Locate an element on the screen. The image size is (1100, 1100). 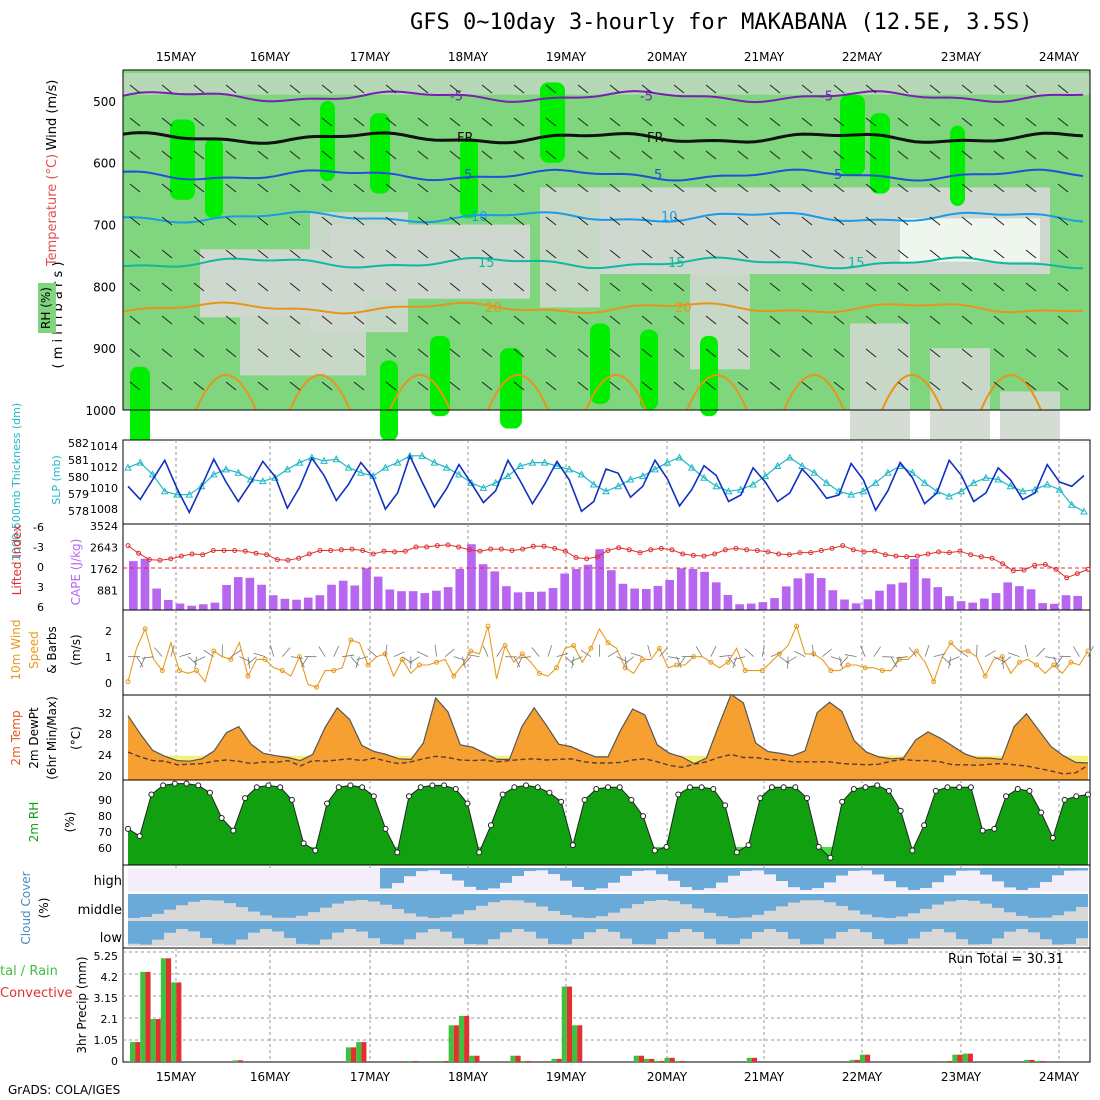
rh-light-region is located at coordinates (430, 261).